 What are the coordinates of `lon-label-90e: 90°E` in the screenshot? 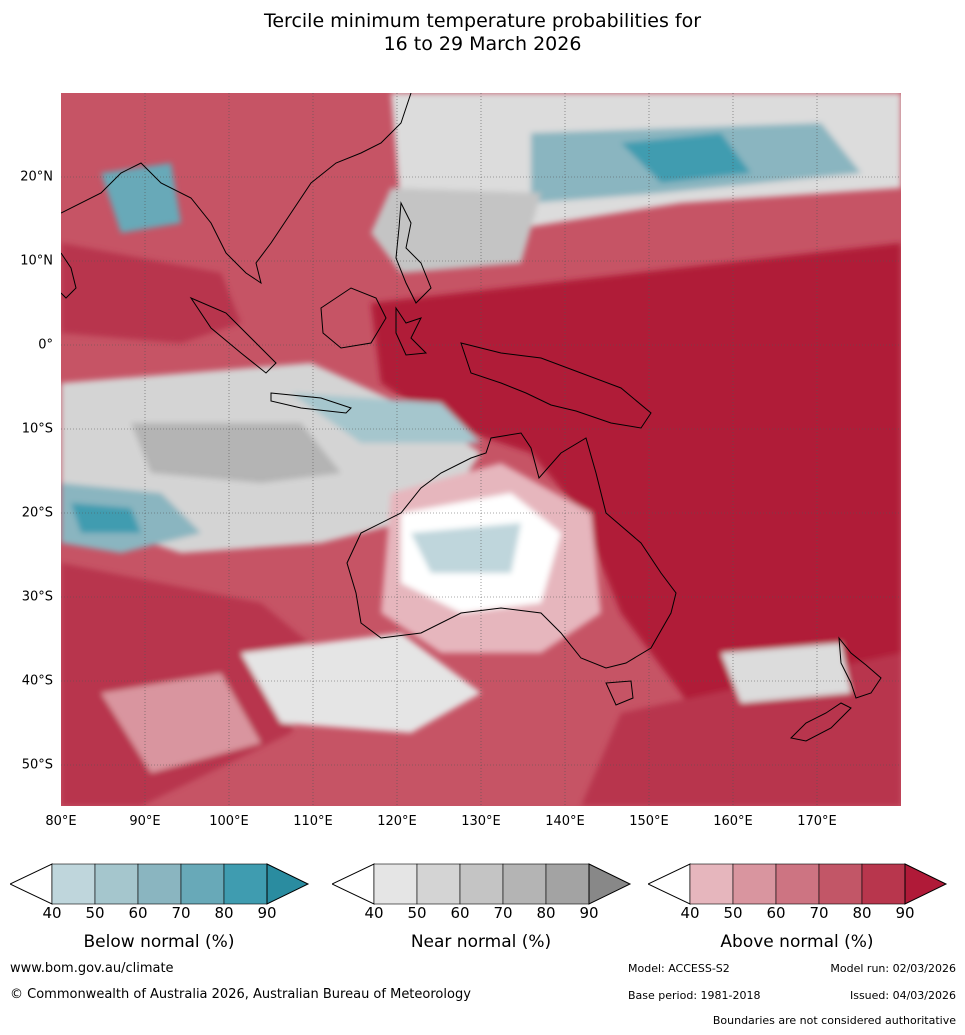 It's located at (145, 821).